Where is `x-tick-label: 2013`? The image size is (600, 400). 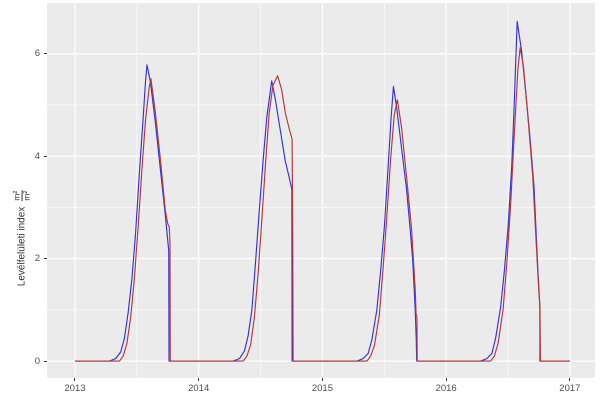
x-tick-label: 2013 is located at coordinates (75, 388).